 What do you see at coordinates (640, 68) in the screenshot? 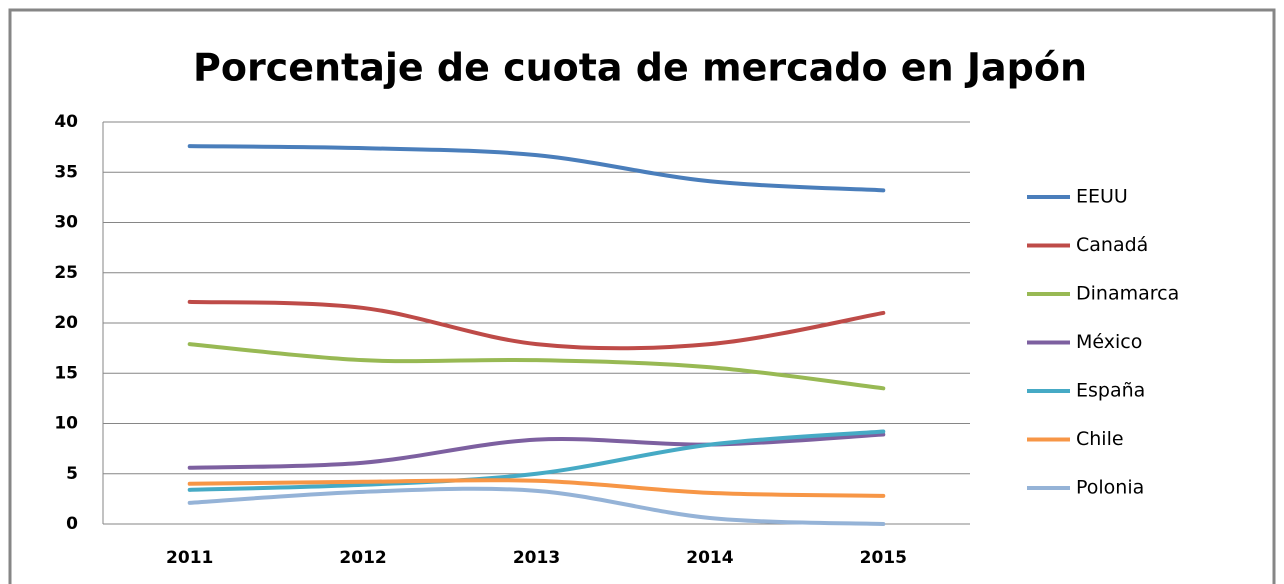
I see `chart-title: Porcentaje de cuota de mercado en Japón` at bounding box center [640, 68].